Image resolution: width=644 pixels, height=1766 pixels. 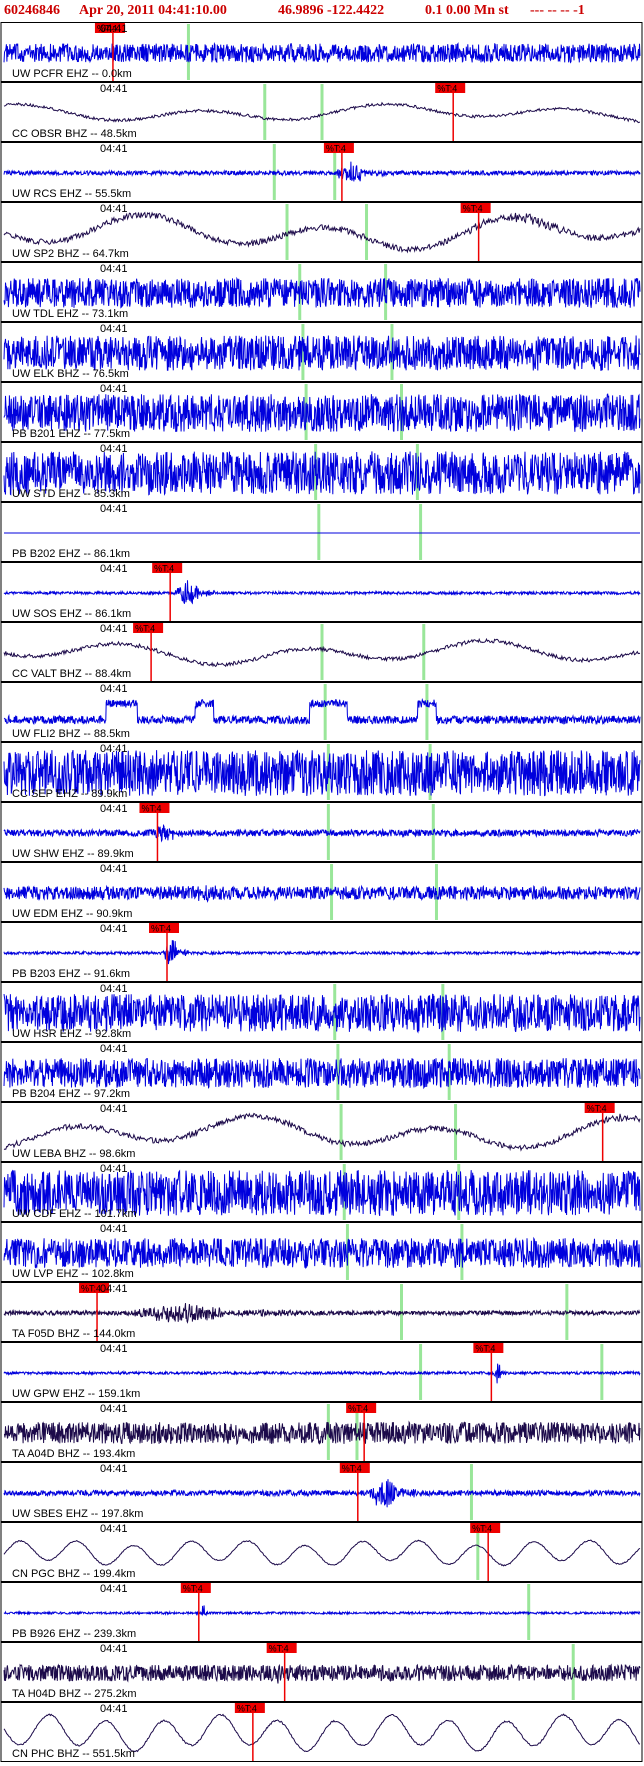 What do you see at coordinates (70, 254) in the screenshot?
I see `station-label: UW SP2 BHZ -- 64.7km` at bounding box center [70, 254].